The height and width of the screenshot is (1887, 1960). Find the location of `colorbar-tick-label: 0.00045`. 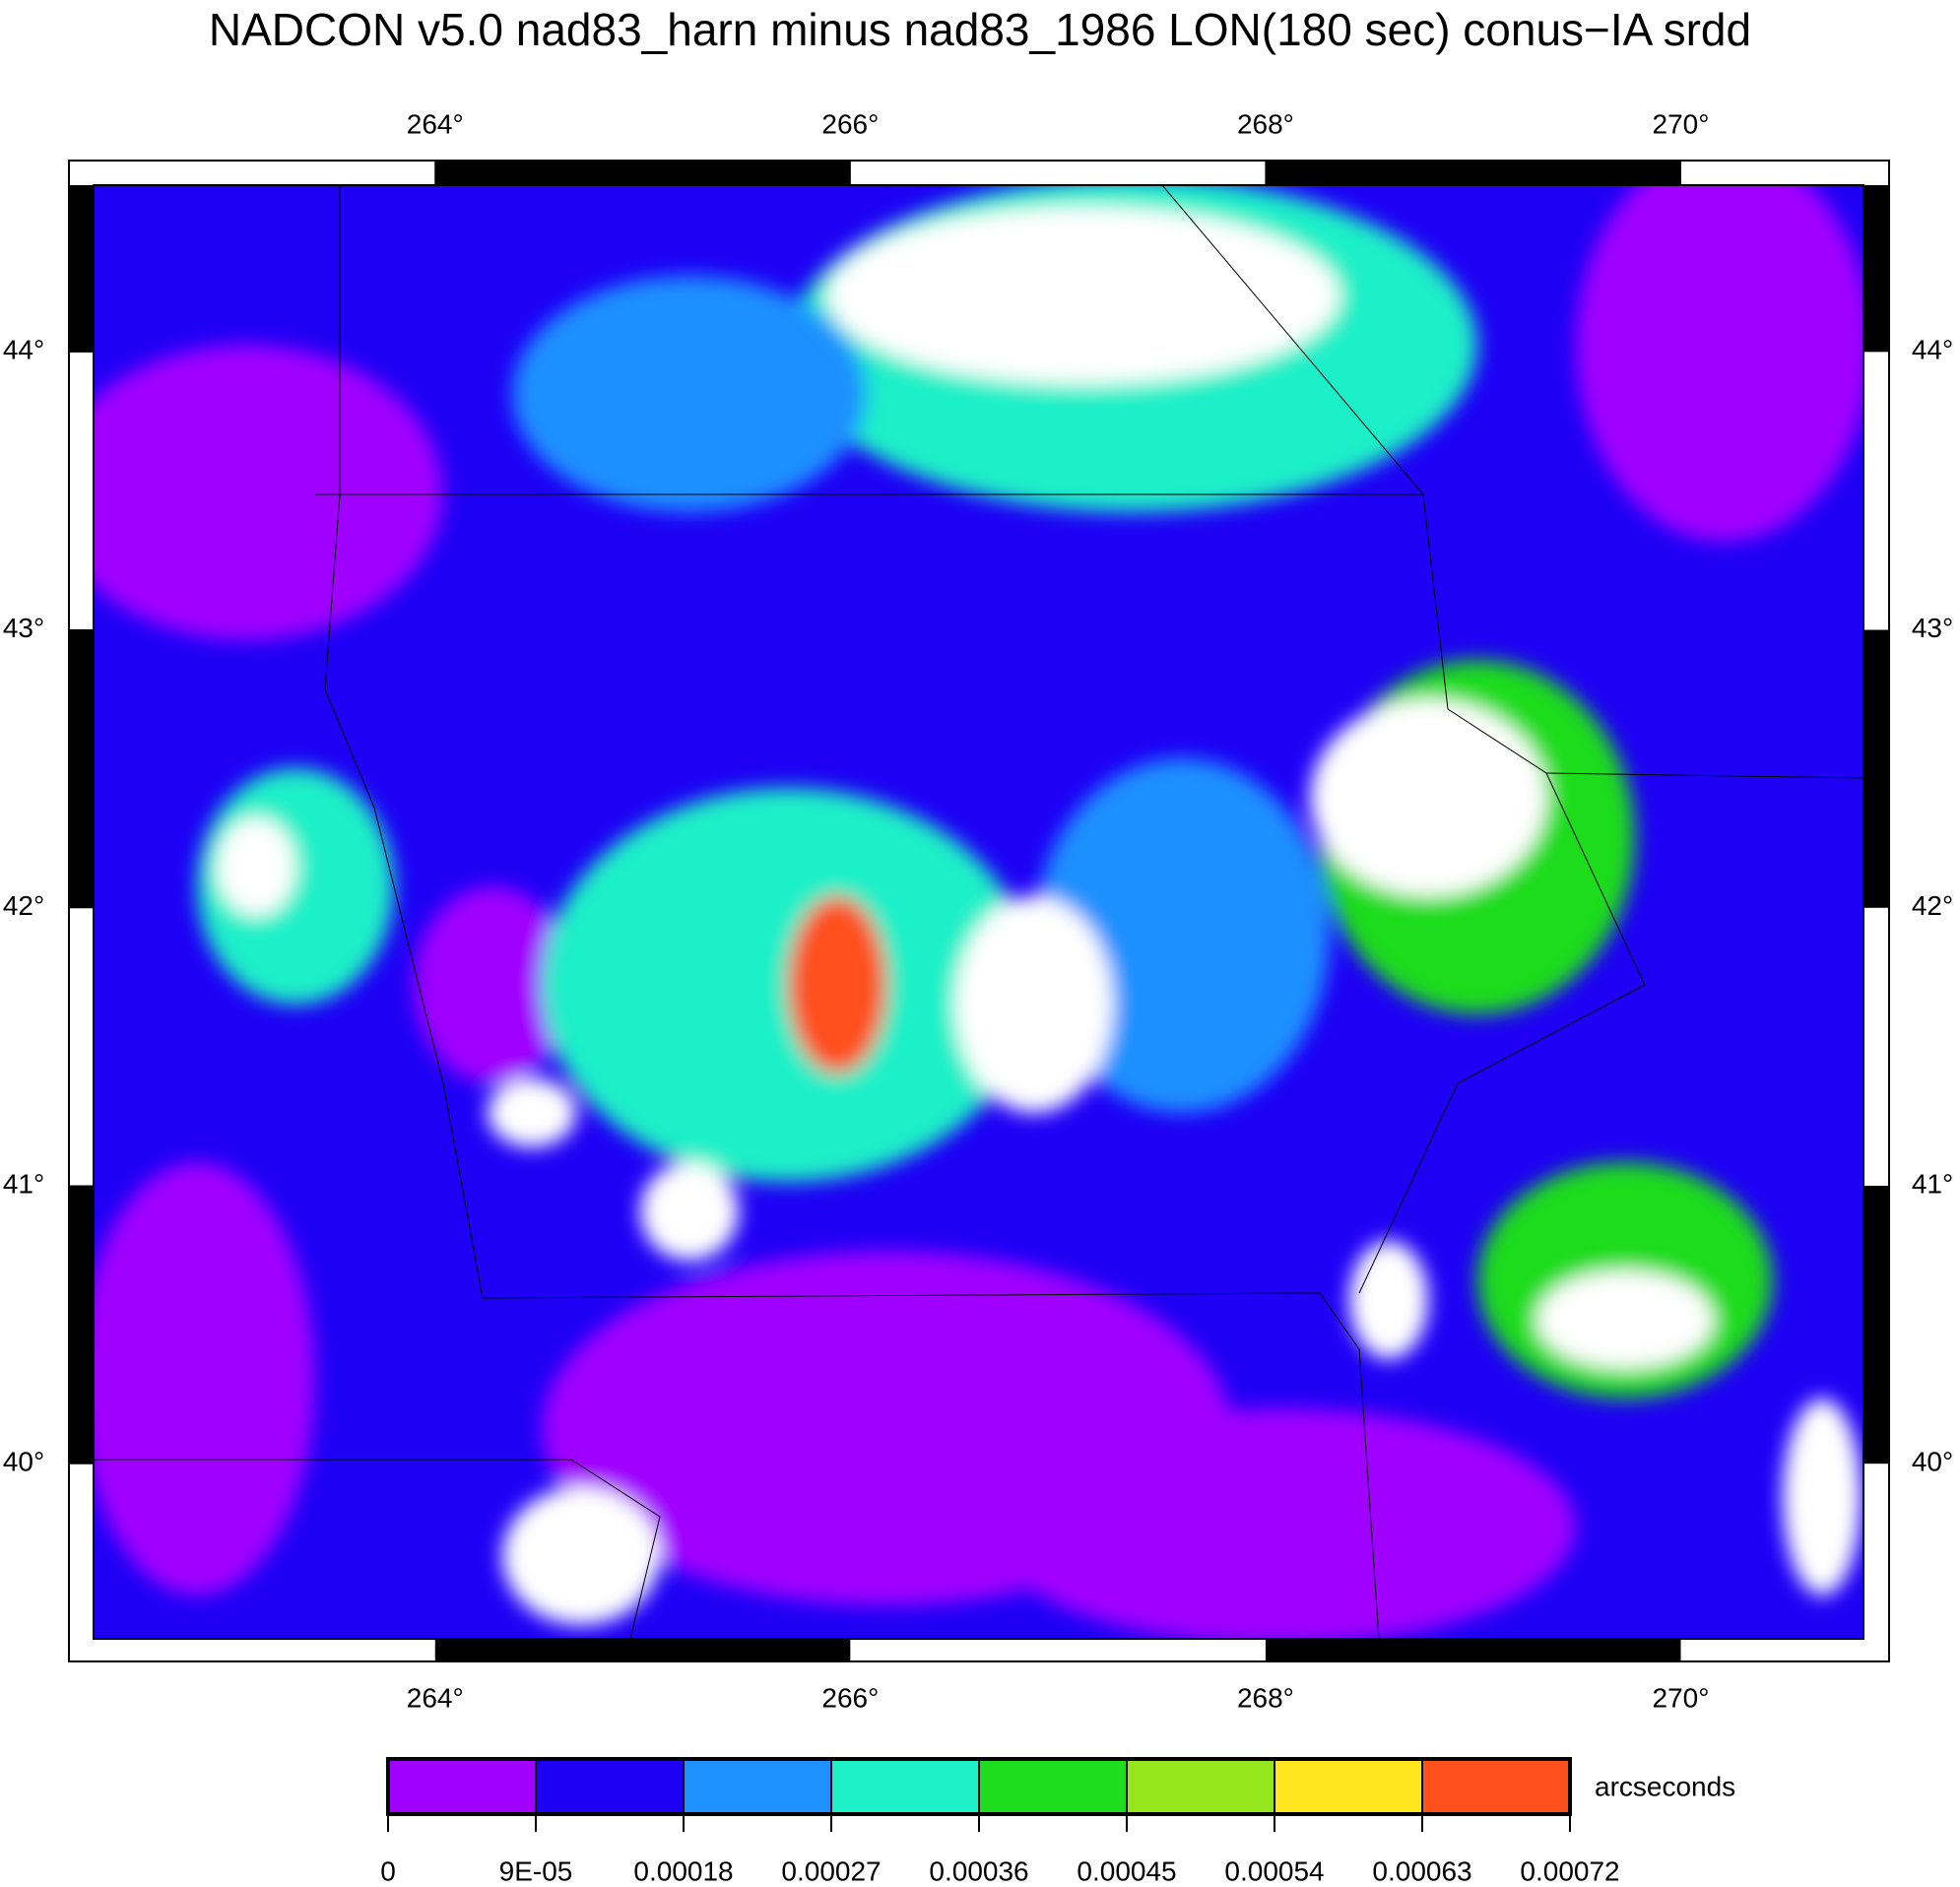

colorbar-tick-label: 0.00045 is located at coordinates (1127, 1870).